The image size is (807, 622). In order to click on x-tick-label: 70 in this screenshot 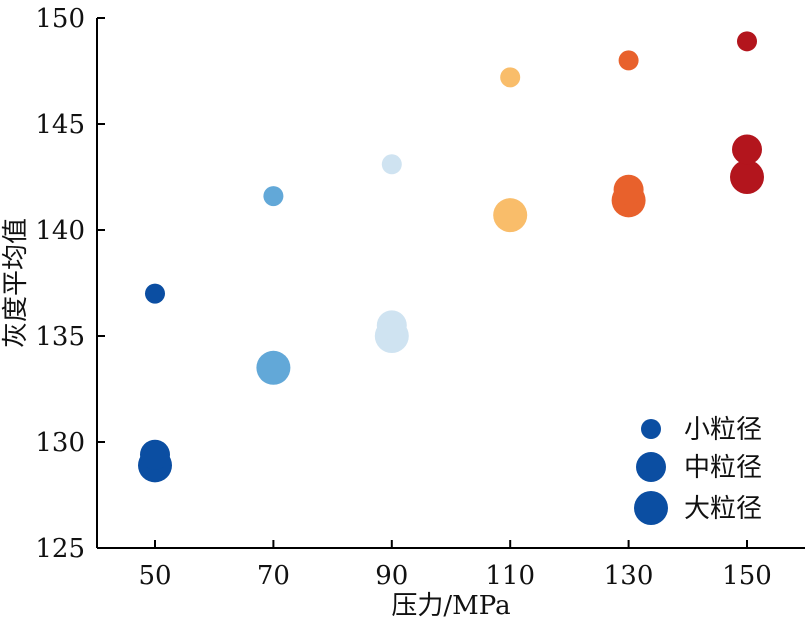, I will do `click(273, 576)`.